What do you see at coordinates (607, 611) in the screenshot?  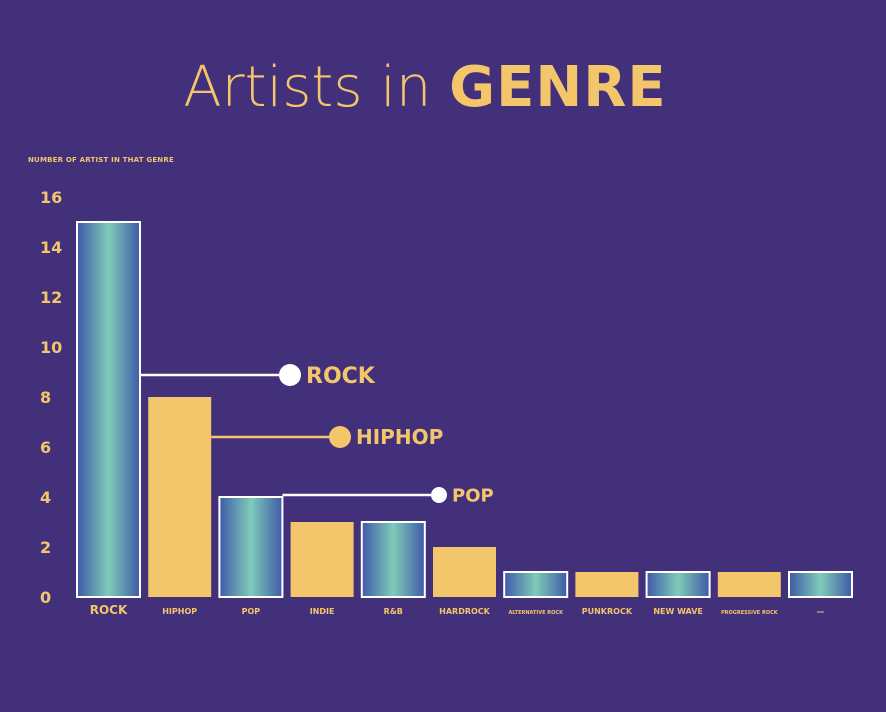 I see `x-tick-label: PUNKROCK` at bounding box center [607, 611].